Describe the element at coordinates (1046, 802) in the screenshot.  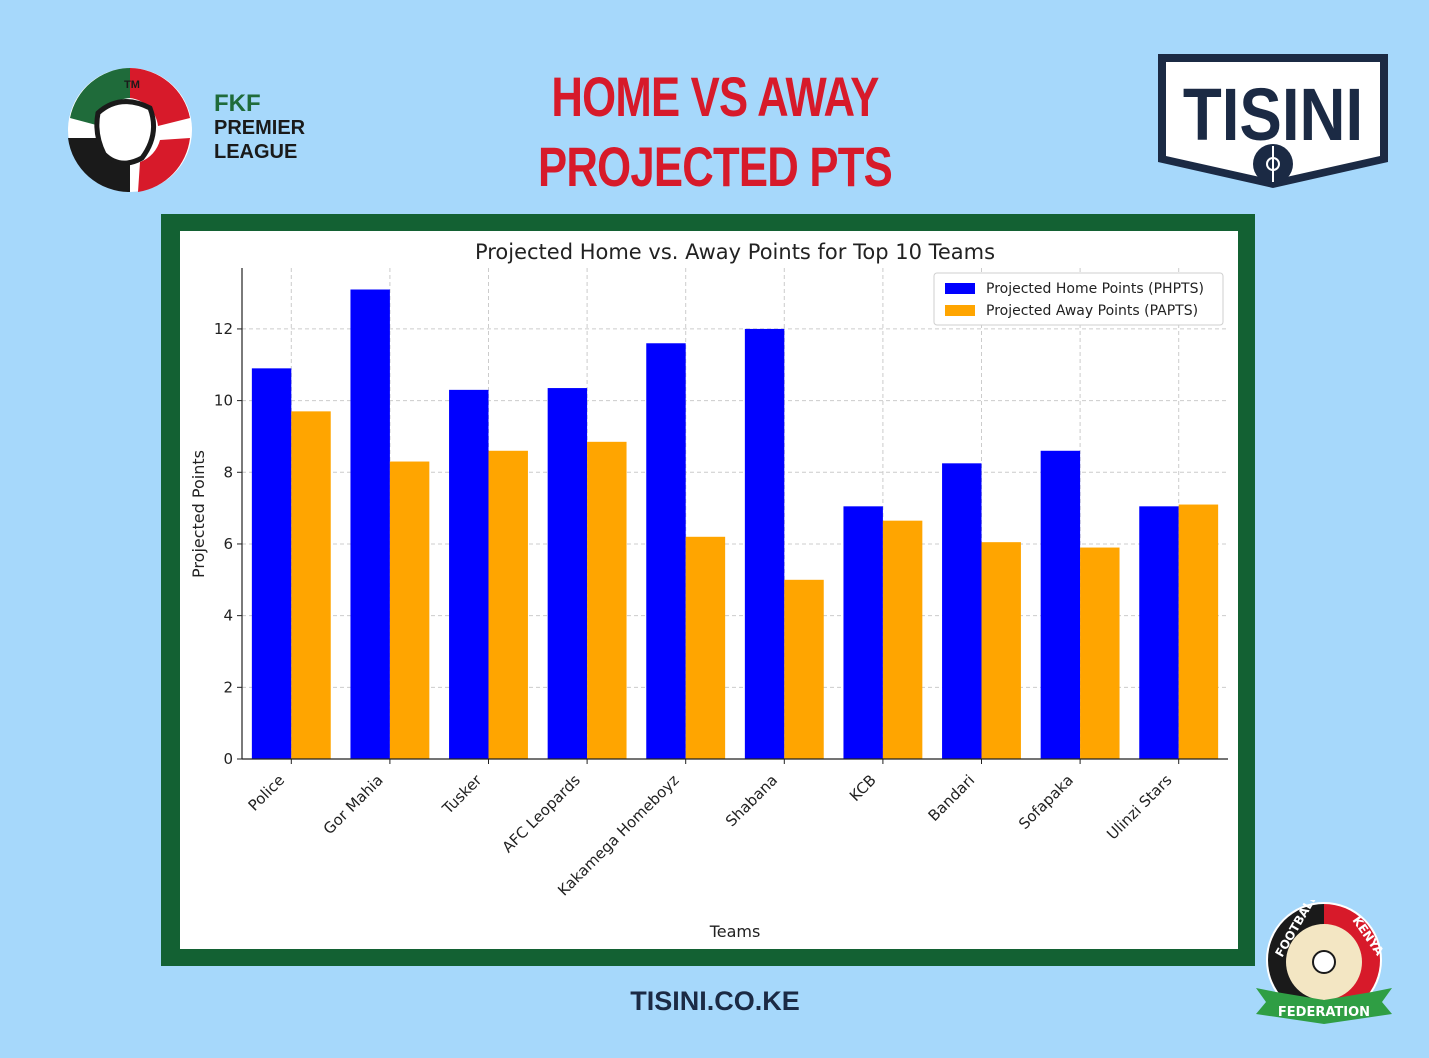
I see `x-tick-label: Sofapaka` at that location.